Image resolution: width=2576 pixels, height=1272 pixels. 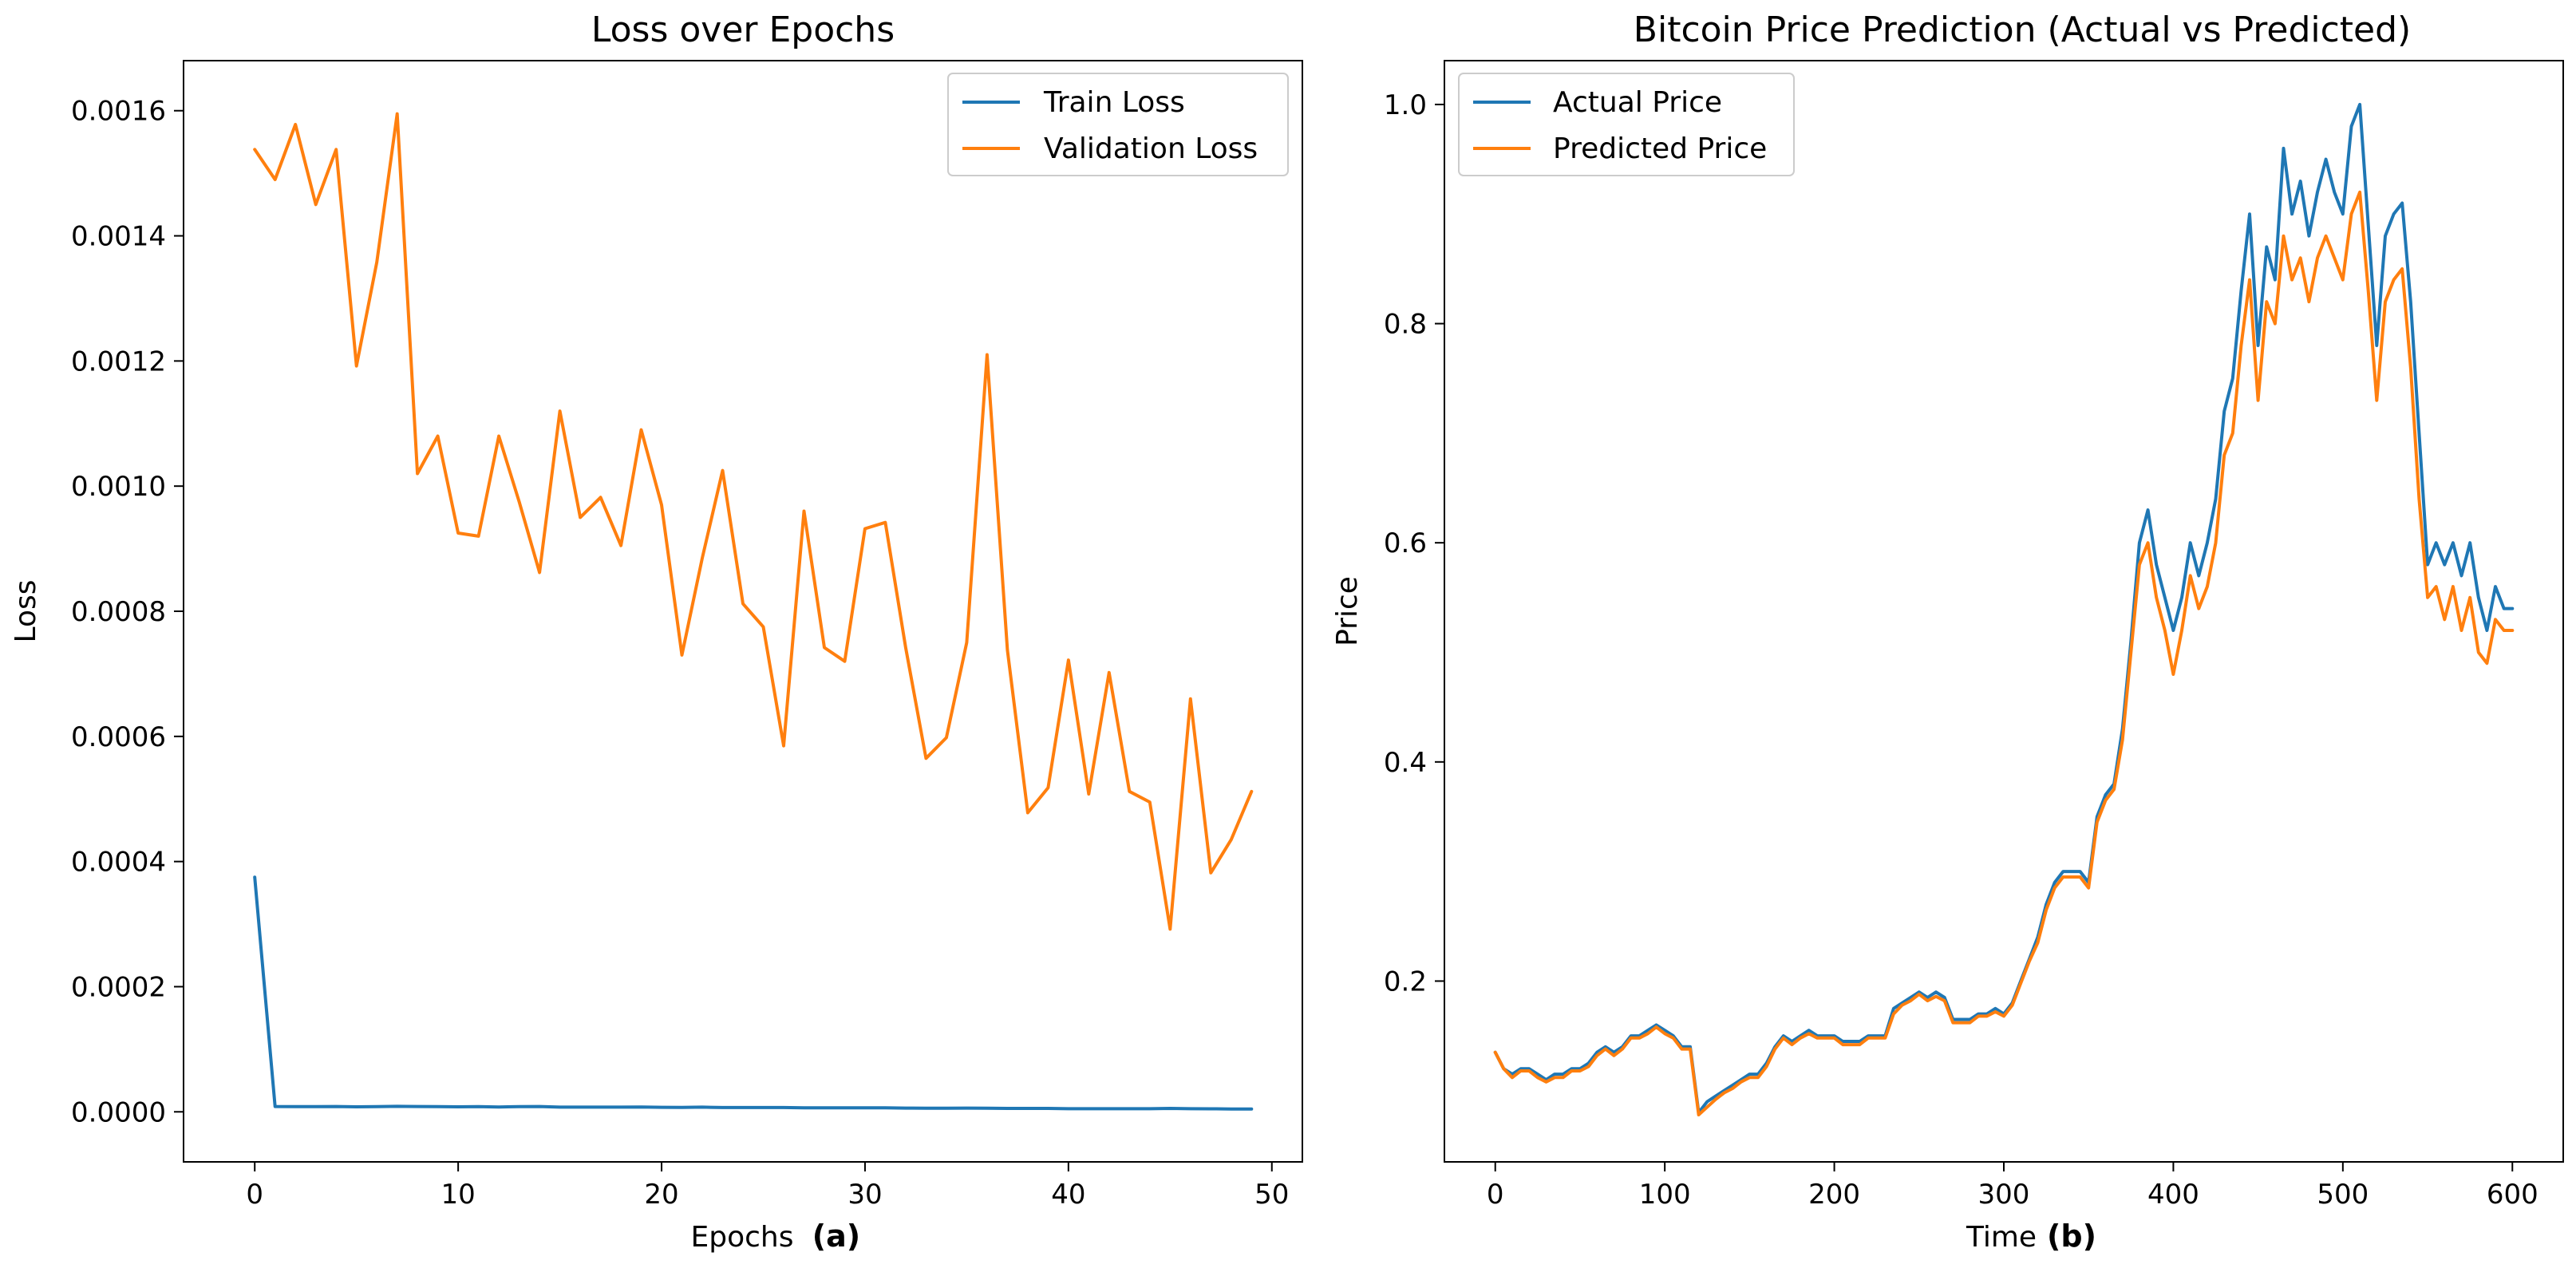 What do you see at coordinates (1660, 148) in the screenshot?
I see `legend-label-predicted-price: Predicted Price` at bounding box center [1660, 148].